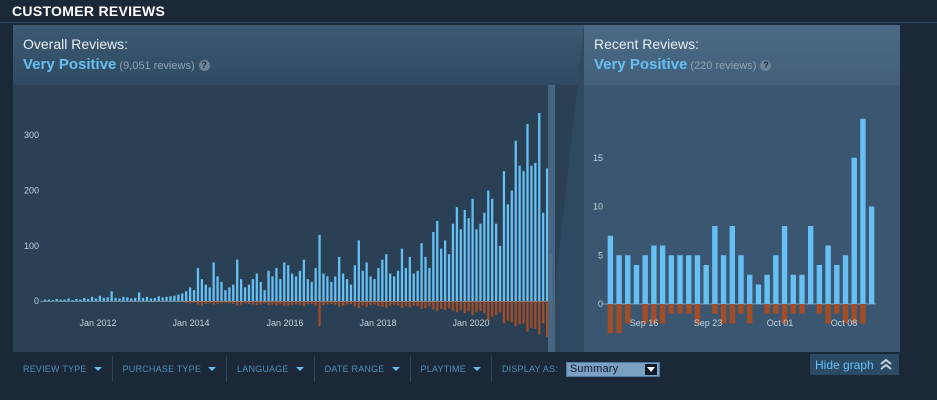  Describe the element at coordinates (170, 369) in the screenshot. I see `filter-purchase-type: PURCHASE TYPE` at that location.